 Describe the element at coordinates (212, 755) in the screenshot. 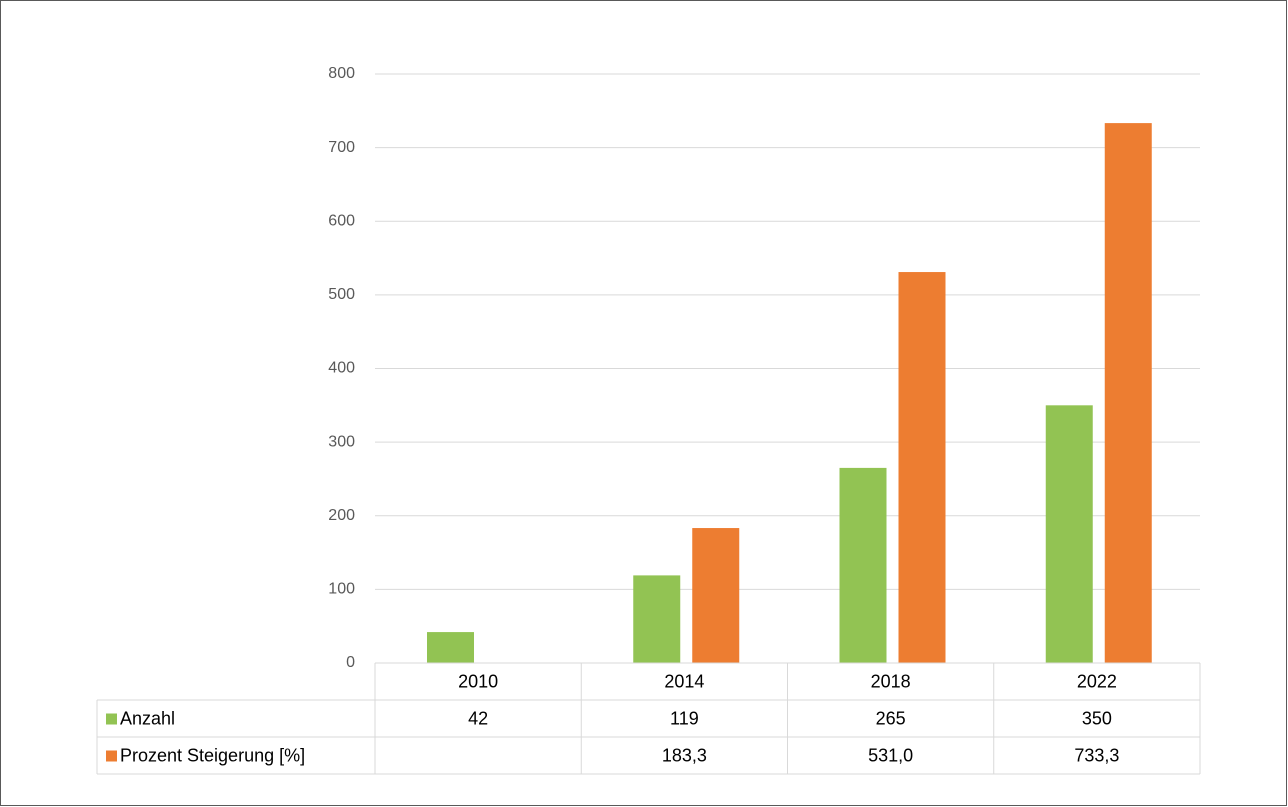

I see `legend-label: Prozent Steigerung [%]` at that location.